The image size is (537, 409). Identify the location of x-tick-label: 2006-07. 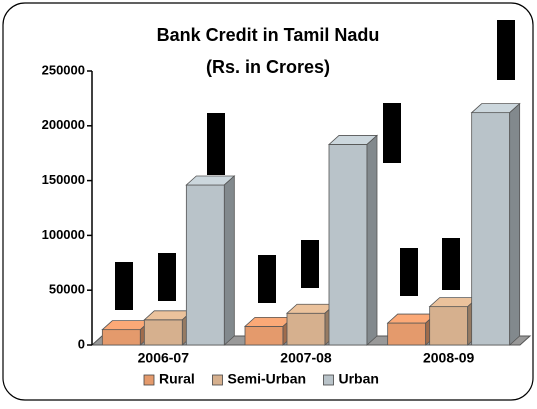
(164, 358).